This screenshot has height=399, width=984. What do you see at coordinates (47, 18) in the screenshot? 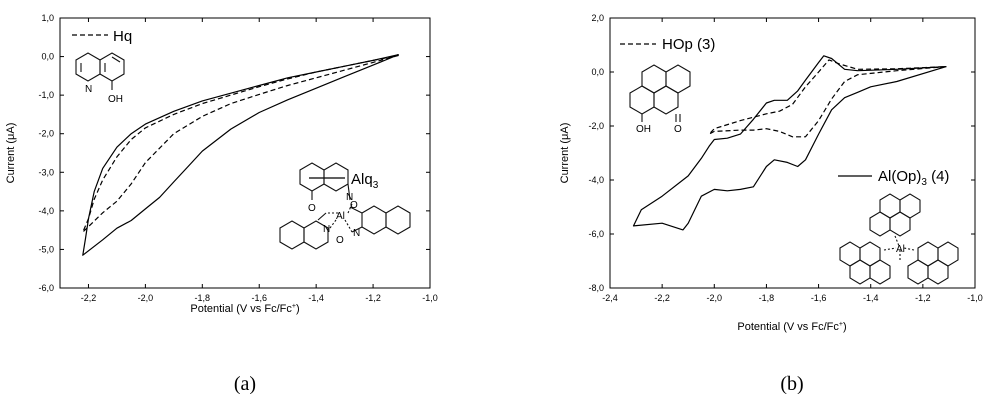
I see `y-tick-label: 1,0` at bounding box center [47, 18].